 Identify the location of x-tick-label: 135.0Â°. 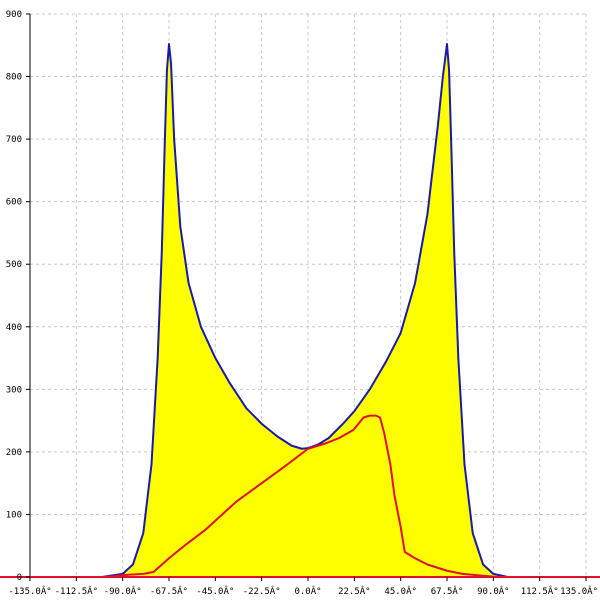
(579, 591).